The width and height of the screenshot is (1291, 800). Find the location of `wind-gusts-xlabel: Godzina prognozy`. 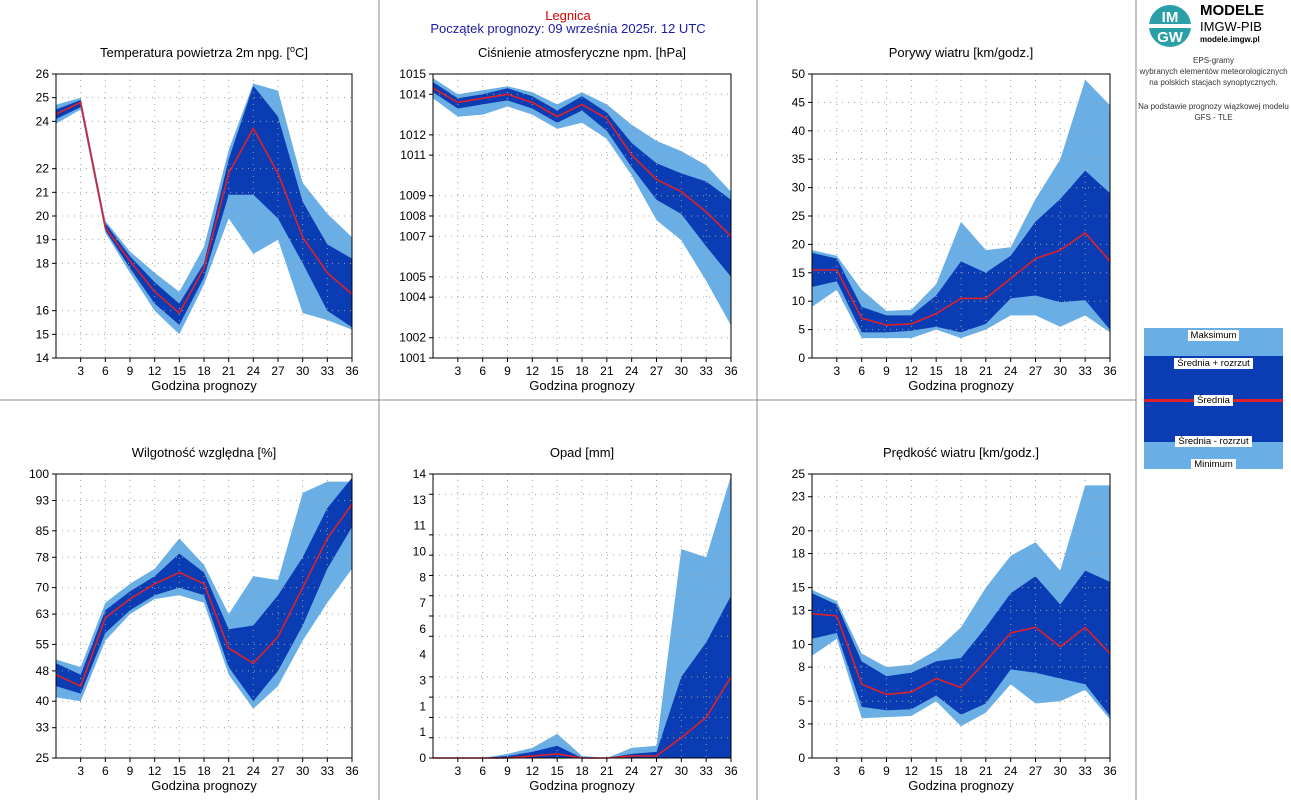

wind-gusts-xlabel: Godzina prognozy is located at coordinates (961, 385).